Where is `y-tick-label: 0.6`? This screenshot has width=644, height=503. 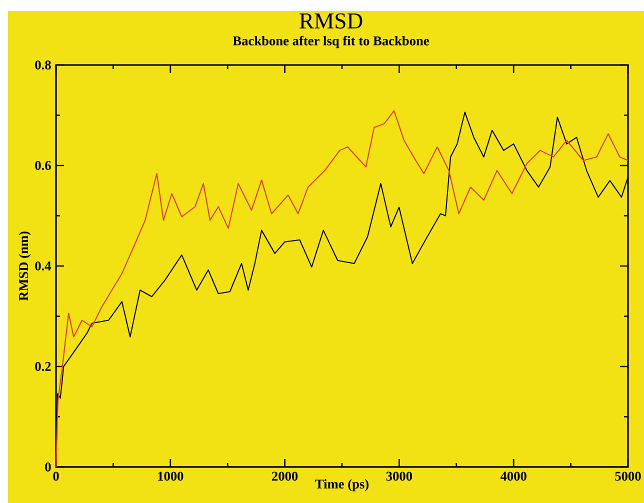
y-tick-label: 0.6 is located at coordinates (43, 165).